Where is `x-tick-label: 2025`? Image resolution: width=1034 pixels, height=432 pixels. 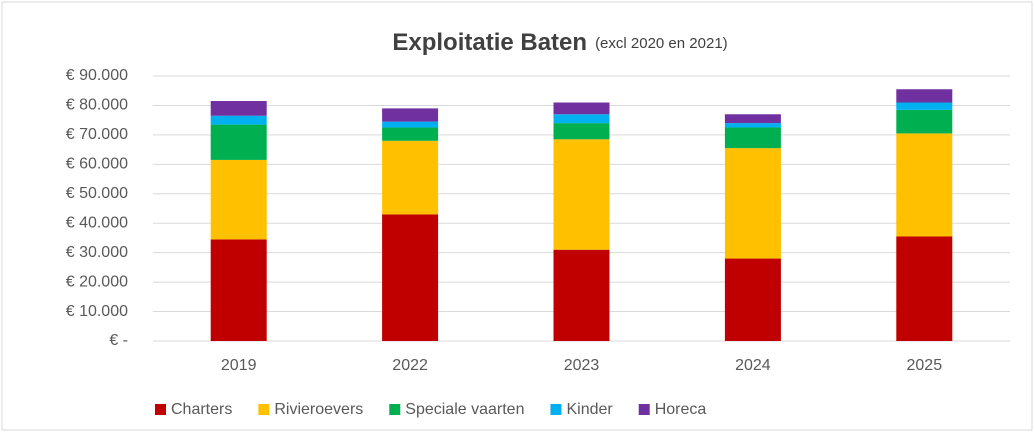 x-tick-label: 2025 is located at coordinates (925, 365).